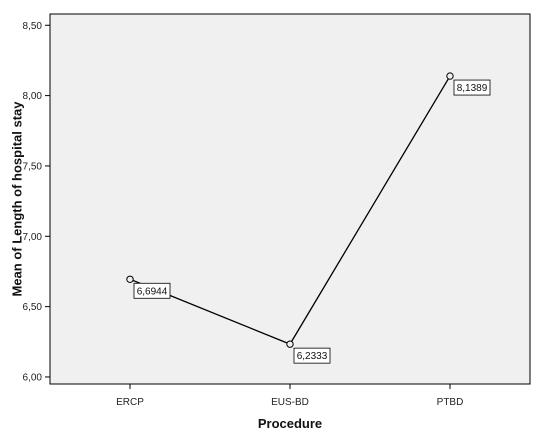 The width and height of the screenshot is (550, 436). What do you see at coordinates (33, 26) in the screenshot?
I see `y-tick-label: 8,50` at bounding box center [33, 26].